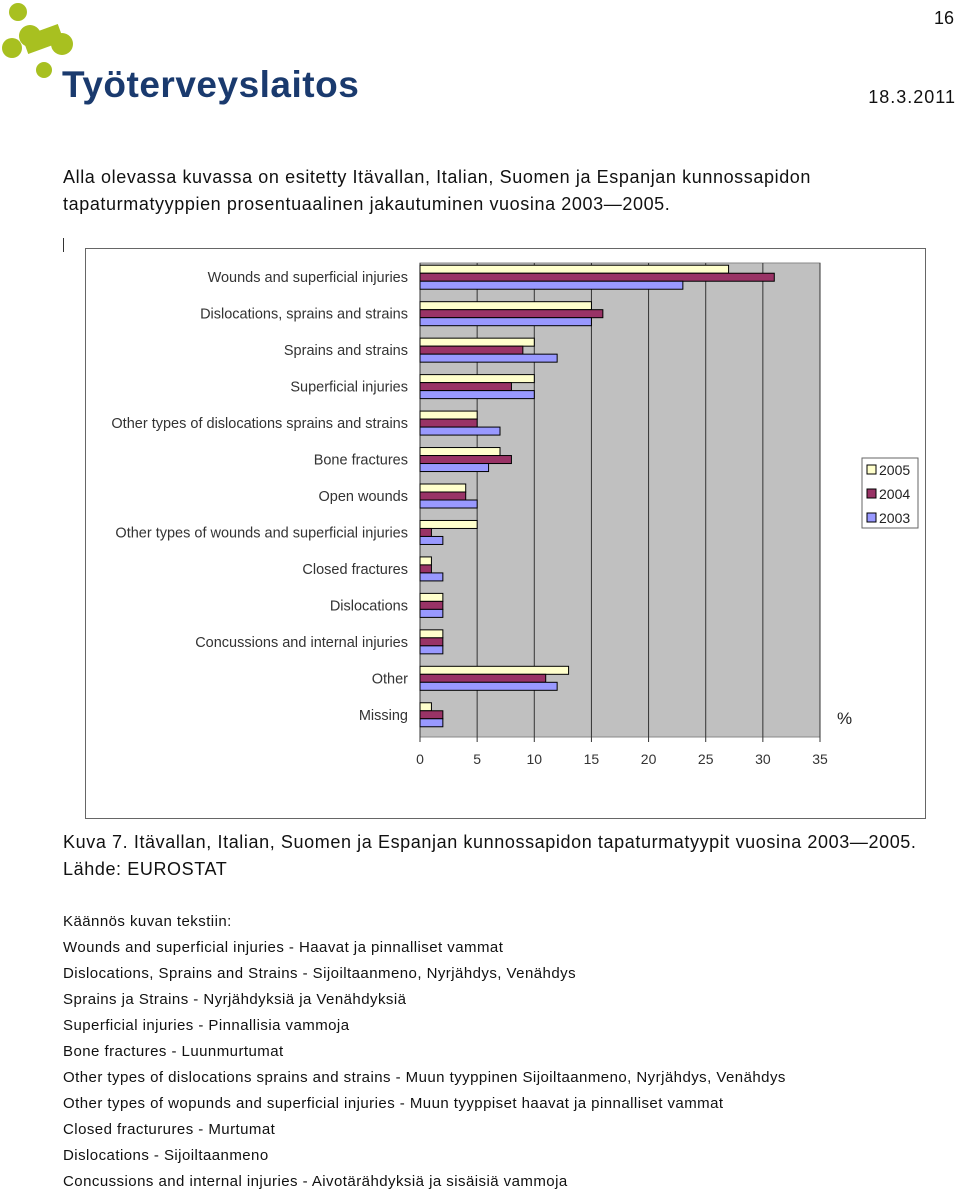  I want to click on category-label: Open wounds, so click(363, 497).